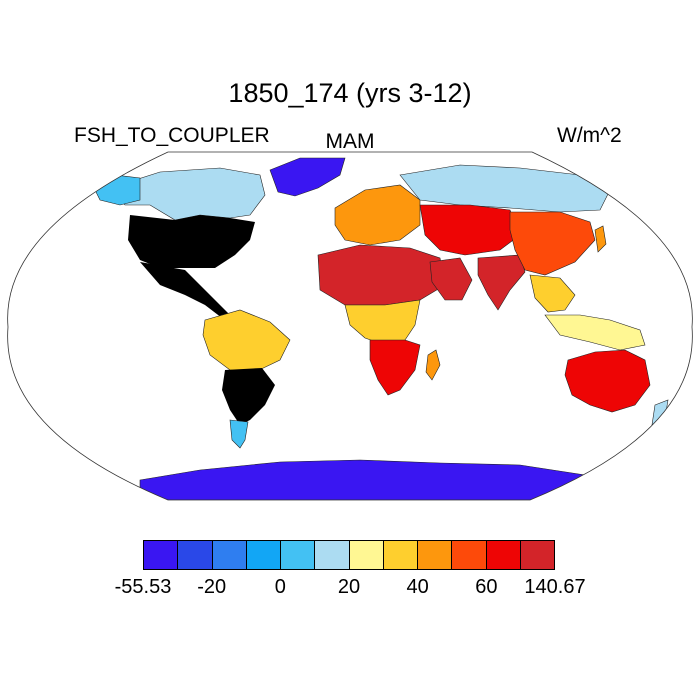  I want to click on colorbar-tick-label: -20, so click(212, 587).